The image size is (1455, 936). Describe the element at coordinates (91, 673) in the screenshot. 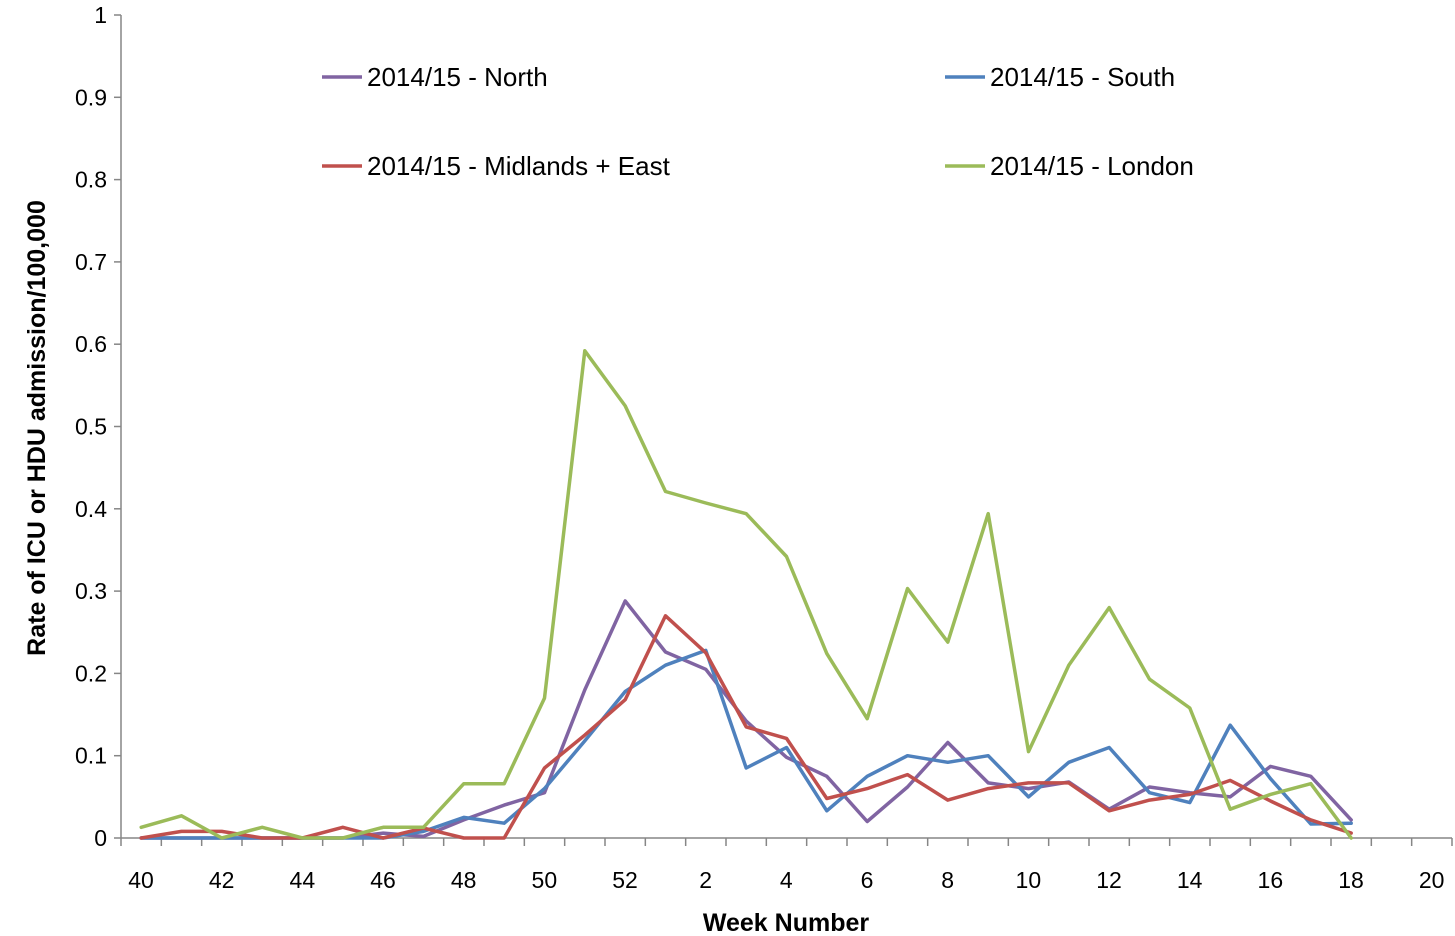

I see `y-tick-label: 0.2` at that location.